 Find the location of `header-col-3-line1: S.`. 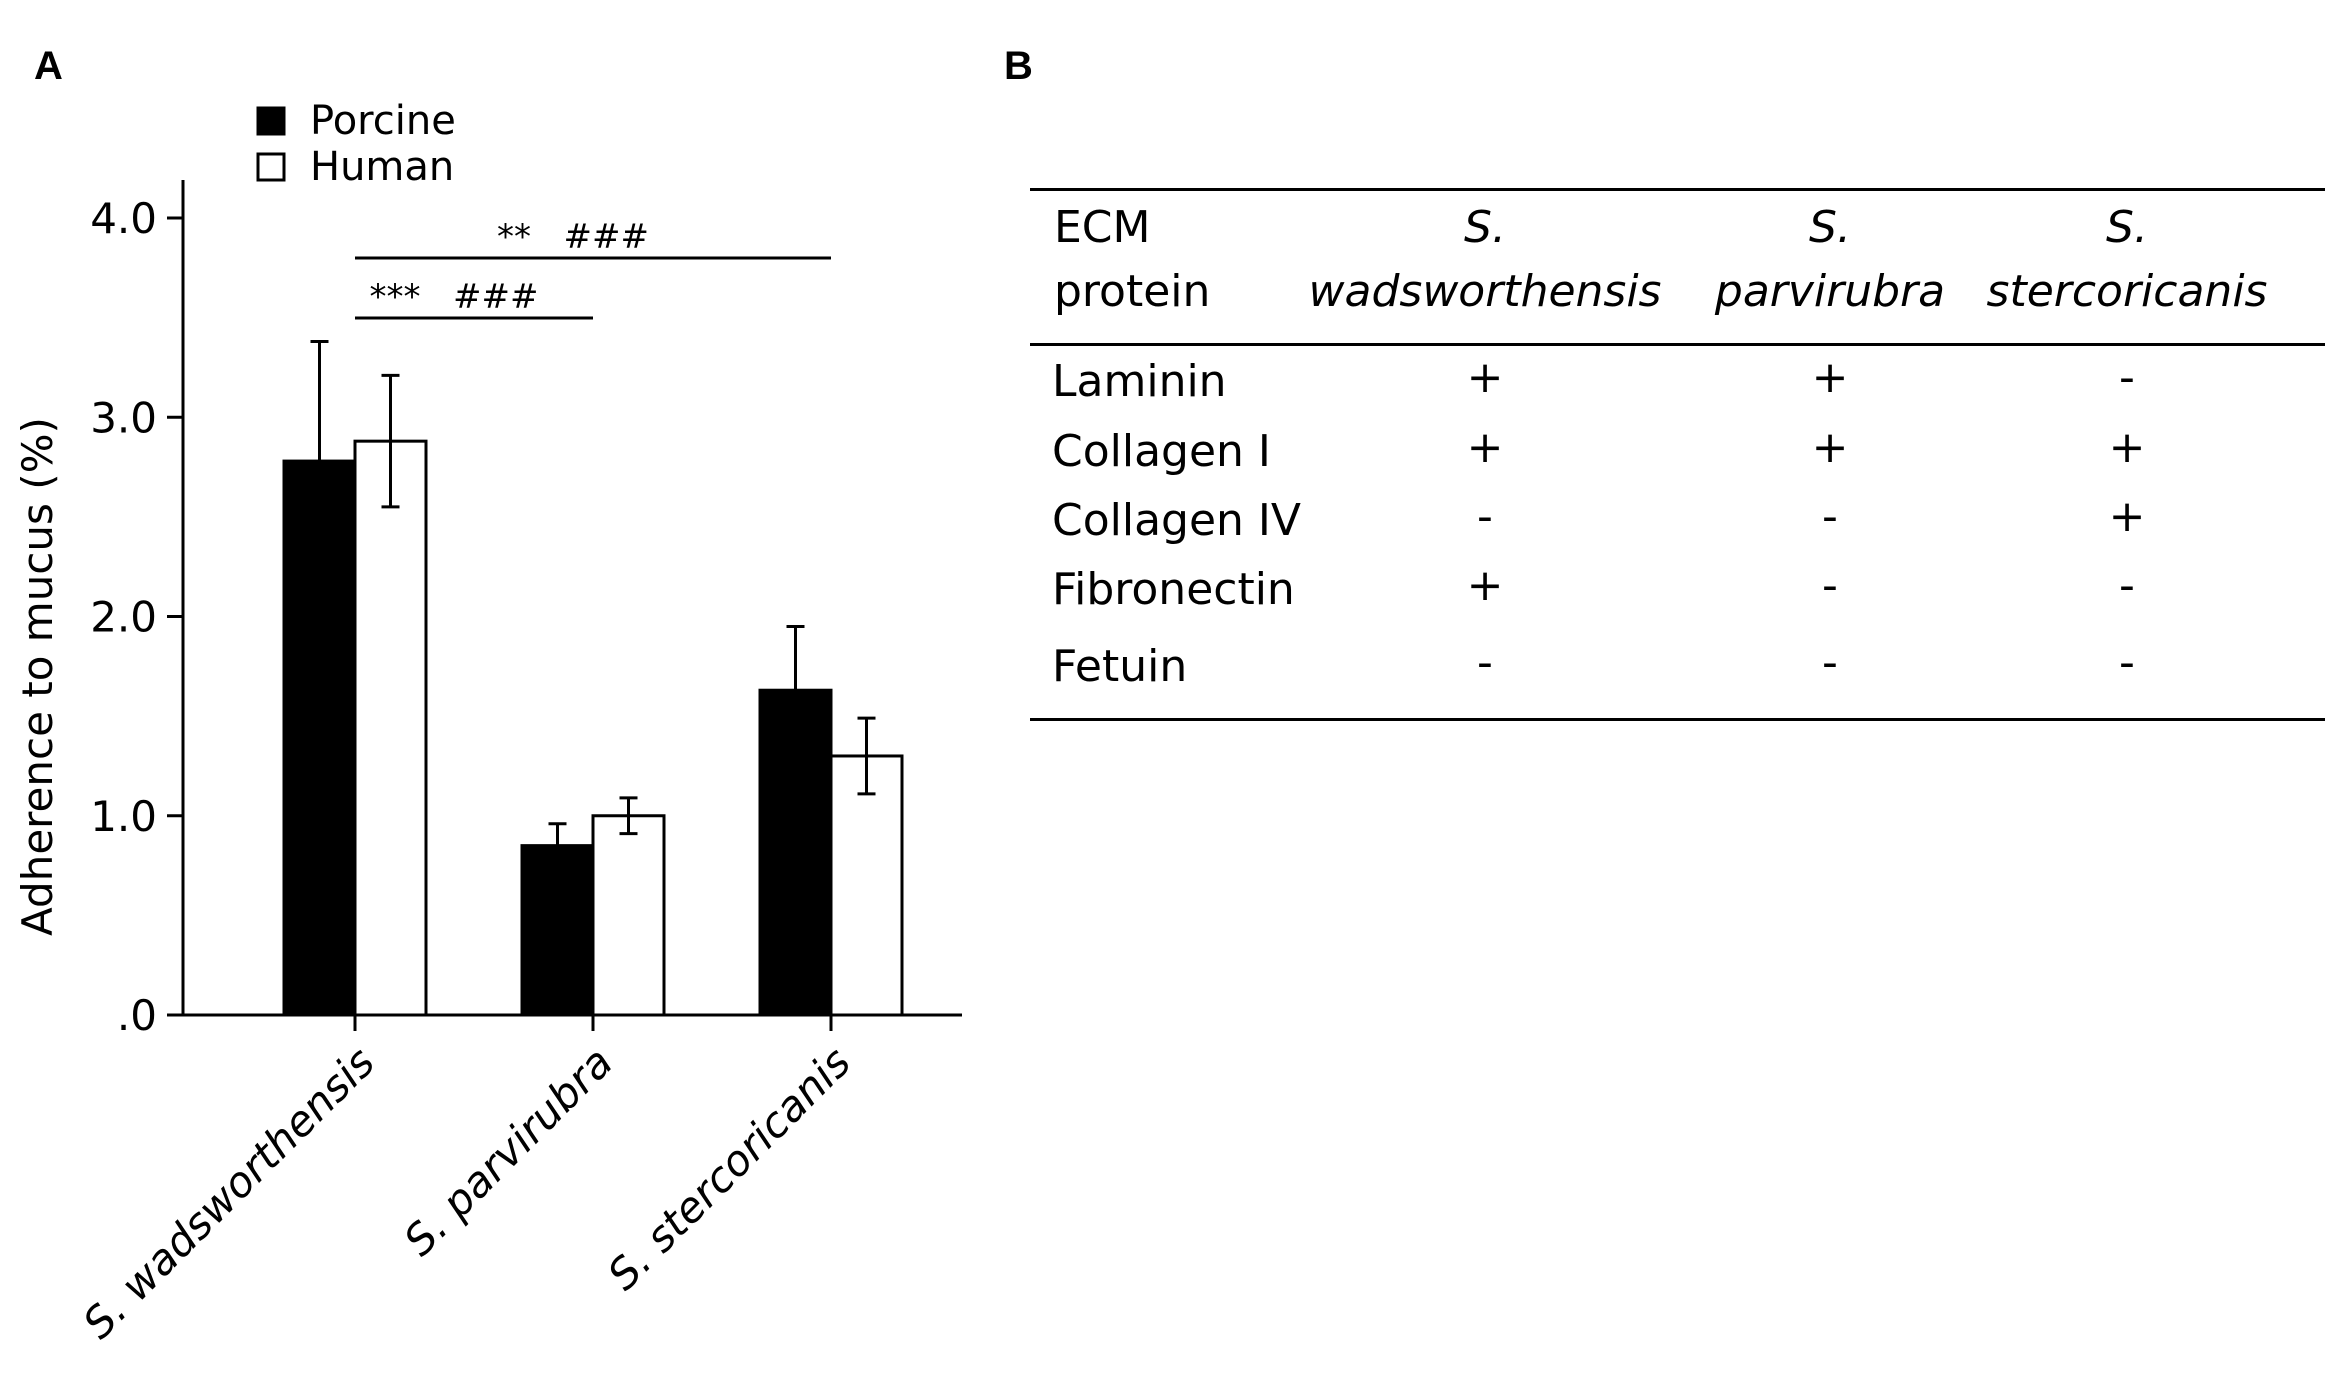

header-col-3-line1: S. is located at coordinates (2127, 227).